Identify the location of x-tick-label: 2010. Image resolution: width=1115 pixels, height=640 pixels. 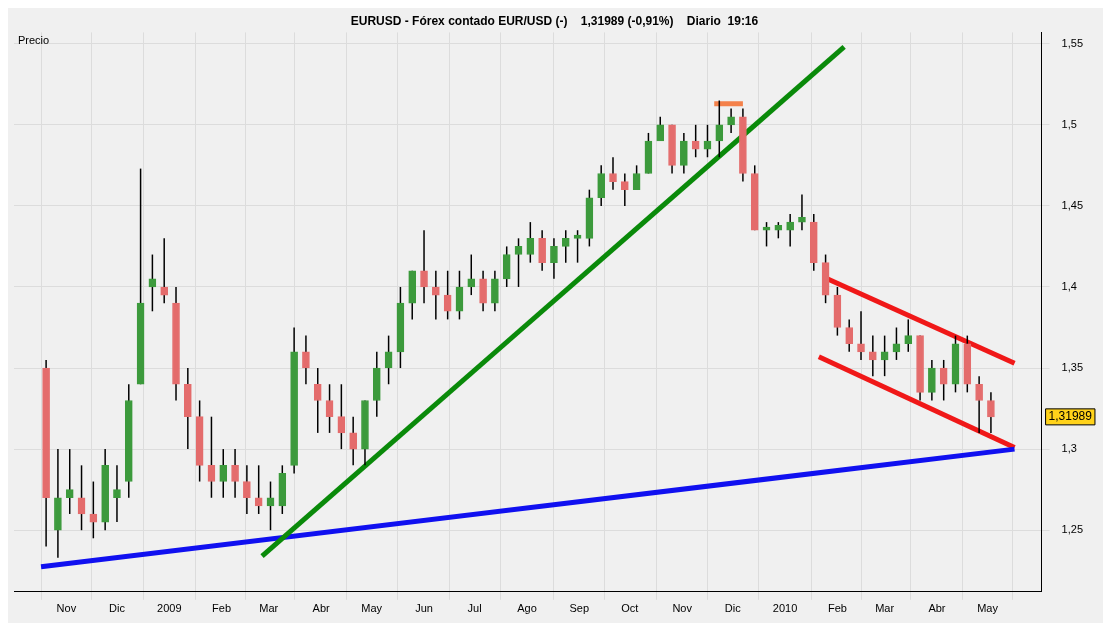
(785, 608).